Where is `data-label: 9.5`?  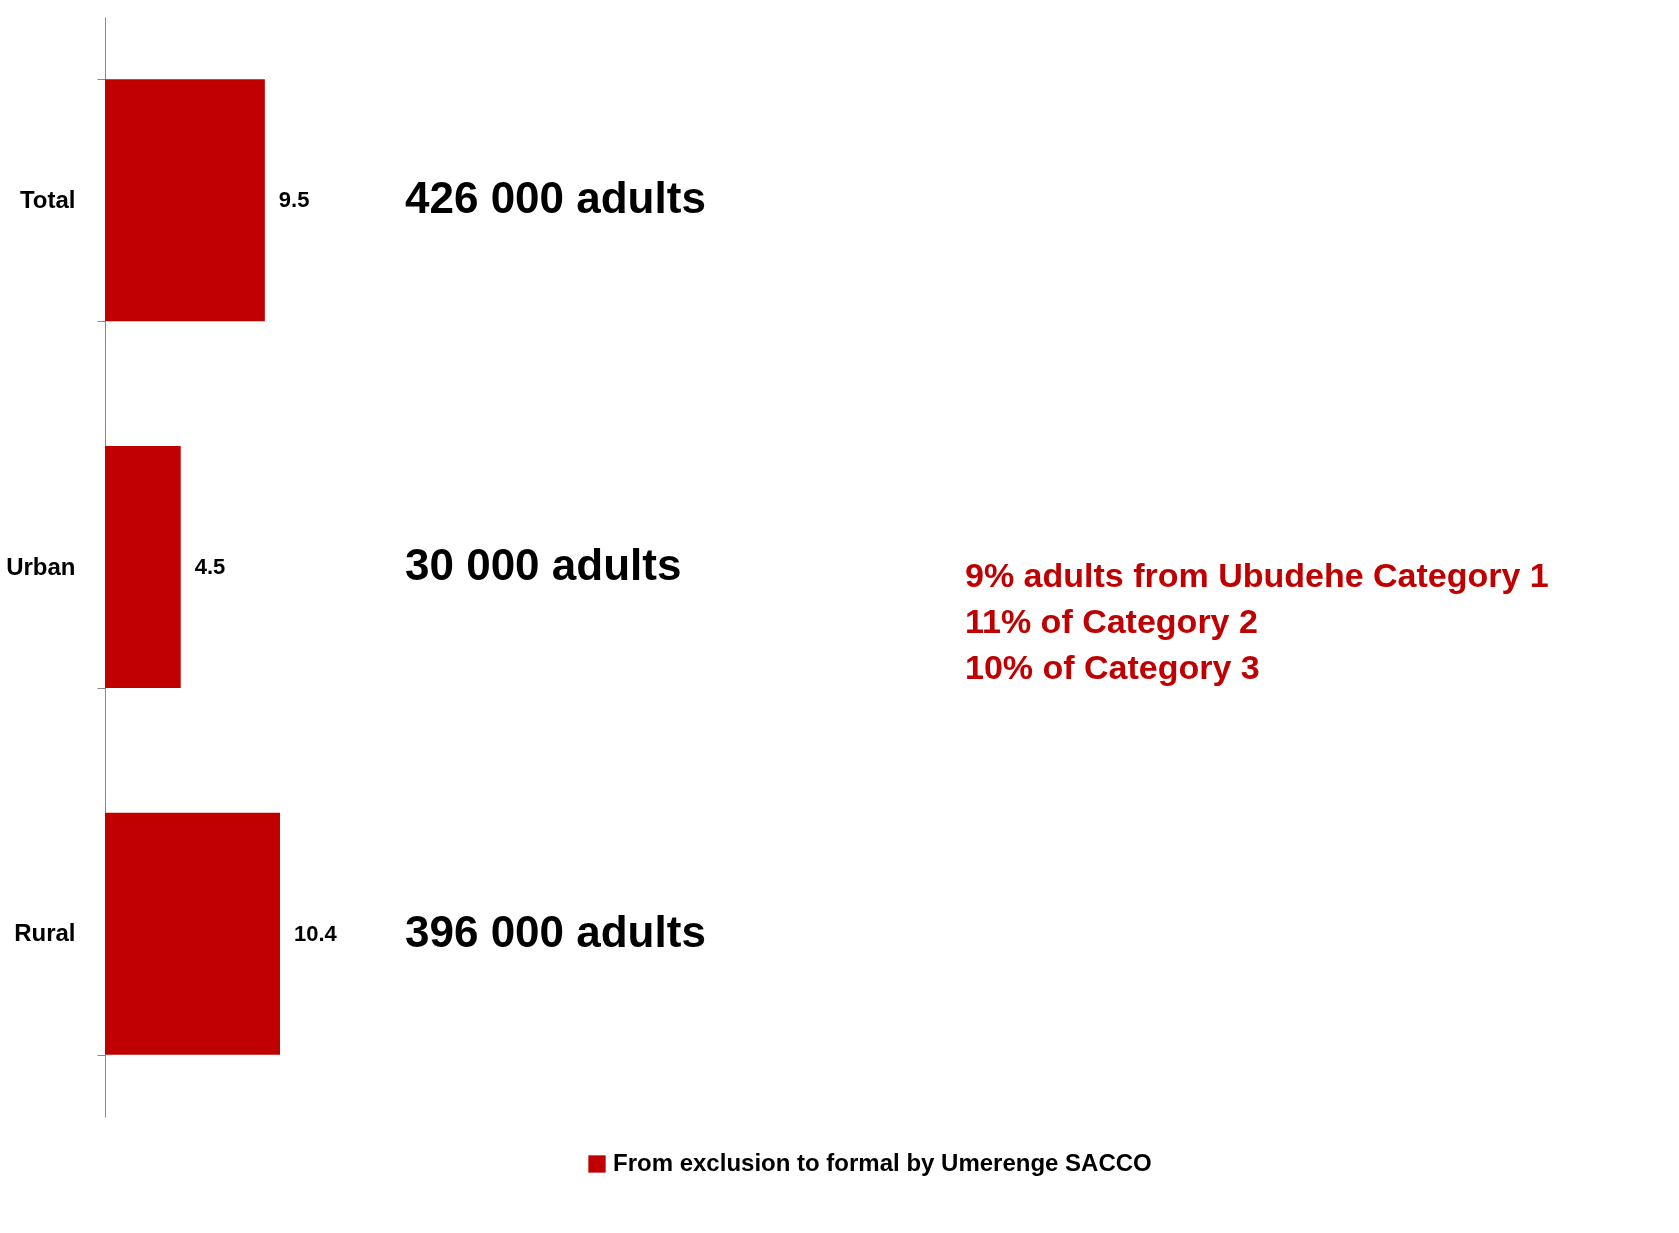 data-label: 9.5 is located at coordinates (294, 200).